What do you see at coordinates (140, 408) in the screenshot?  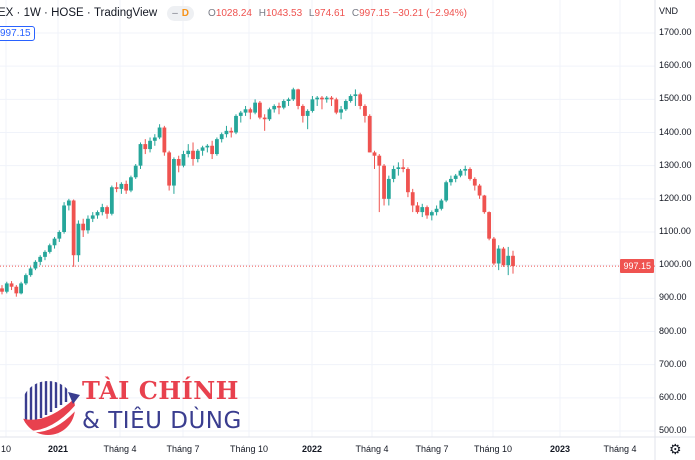 I see `watermark-logo: TÀI CHÍNH & TIÊU DÙNG` at bounding box center [140, 408].